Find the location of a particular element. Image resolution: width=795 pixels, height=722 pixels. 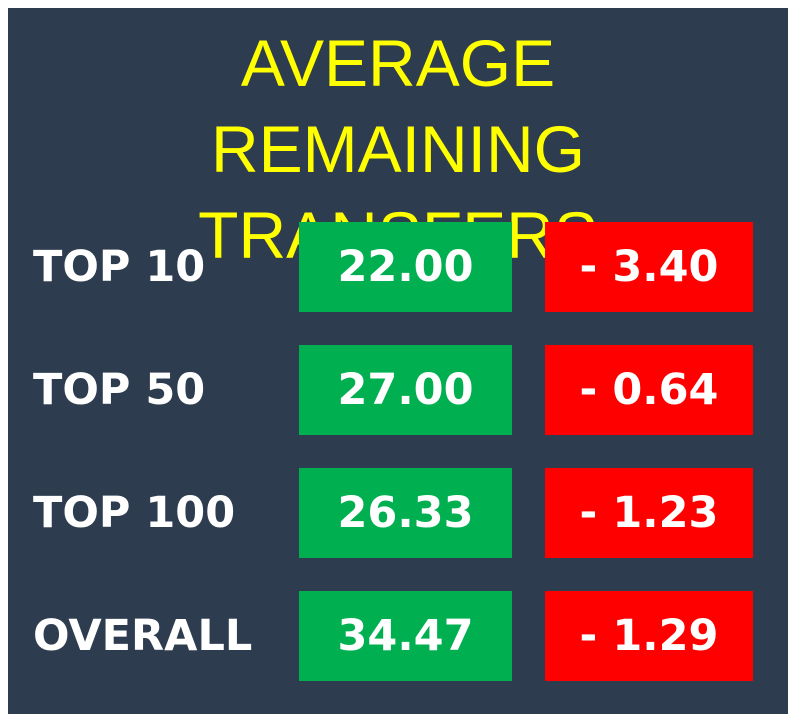

change-value: - 3.40 is located at coordinates (649, 267).